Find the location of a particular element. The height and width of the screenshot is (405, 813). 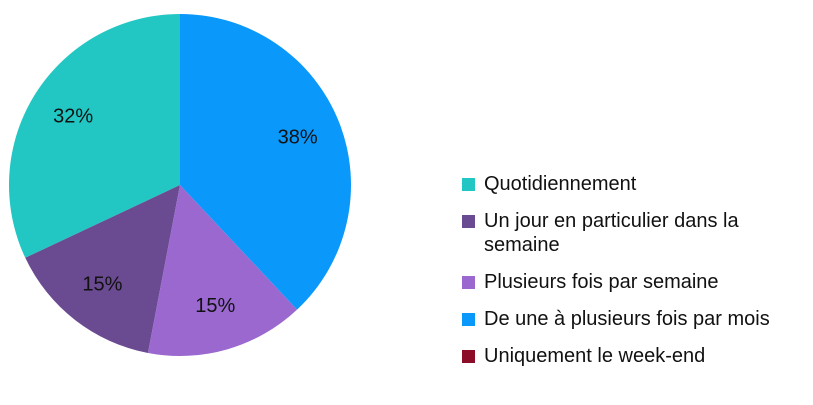

legend-label: De une à plusieurs fois par mois is located at coordinates (627, 319).